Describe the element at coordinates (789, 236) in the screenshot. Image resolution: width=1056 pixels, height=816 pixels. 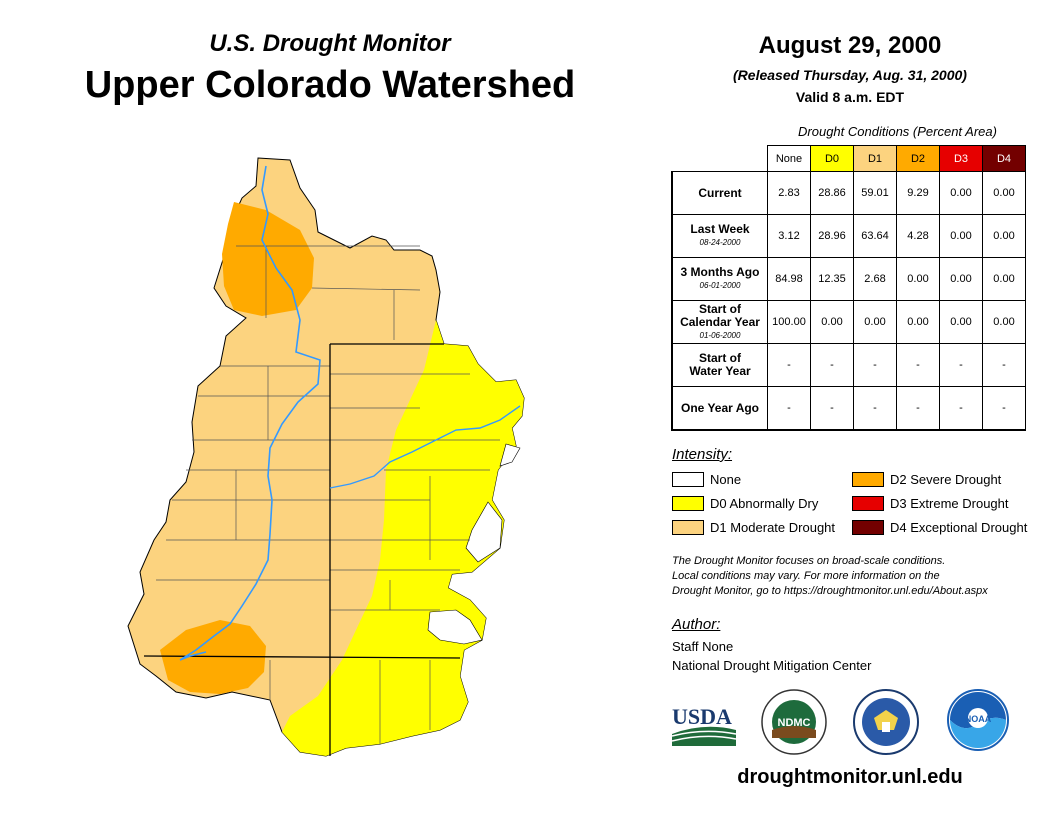
I see `table-cell: 3.12` at that location.